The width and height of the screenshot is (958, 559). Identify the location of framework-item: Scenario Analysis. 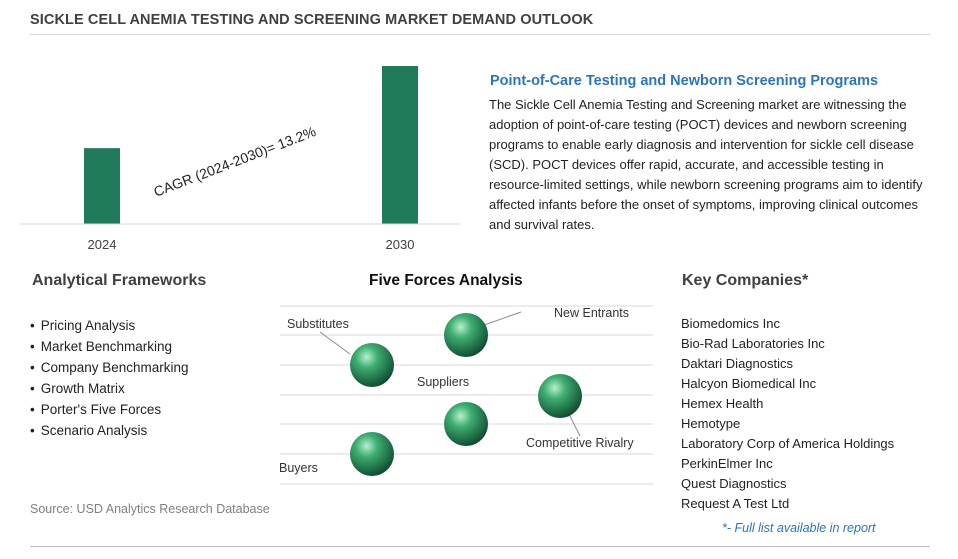
(109, 430).